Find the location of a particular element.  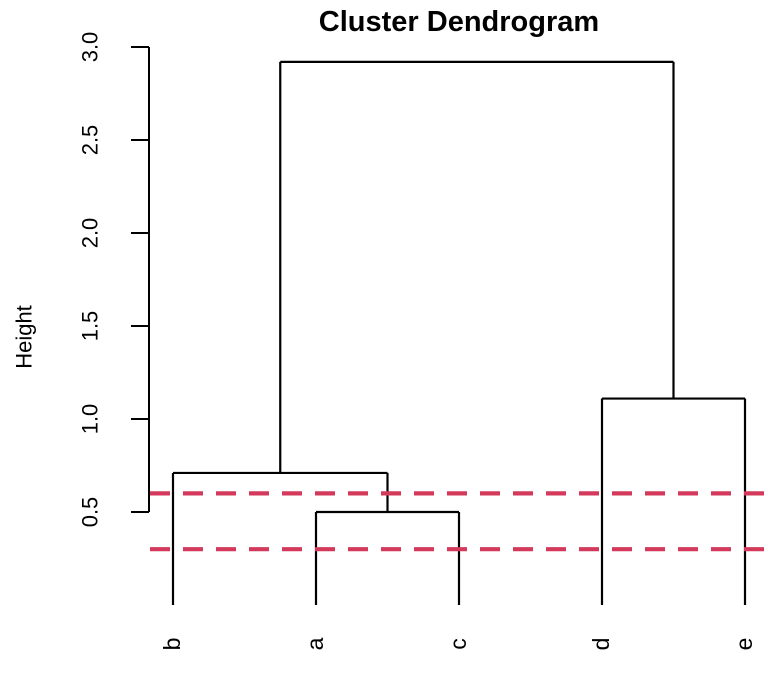

leaf-label: d is located at coordinates (601, 644).